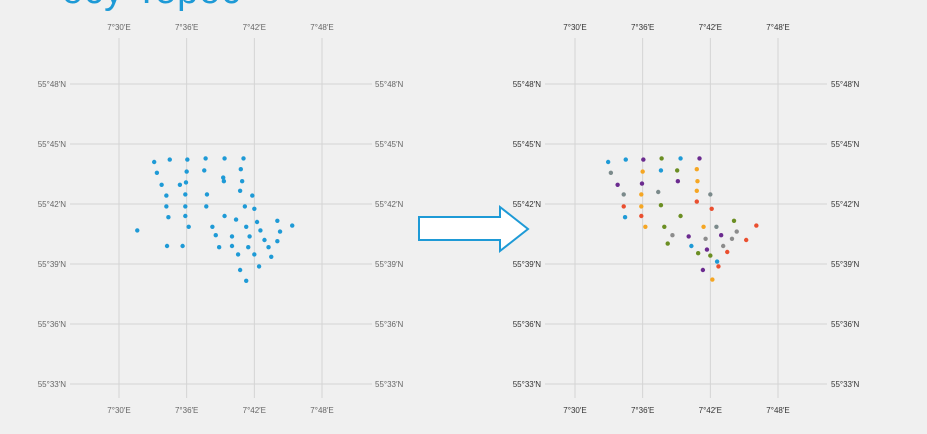 This screenshot has height=434, width=927. Describe the element at coordinates (389, 324) in the screenshot. I see `y-tick-label-right: 55°36′N` at that location.